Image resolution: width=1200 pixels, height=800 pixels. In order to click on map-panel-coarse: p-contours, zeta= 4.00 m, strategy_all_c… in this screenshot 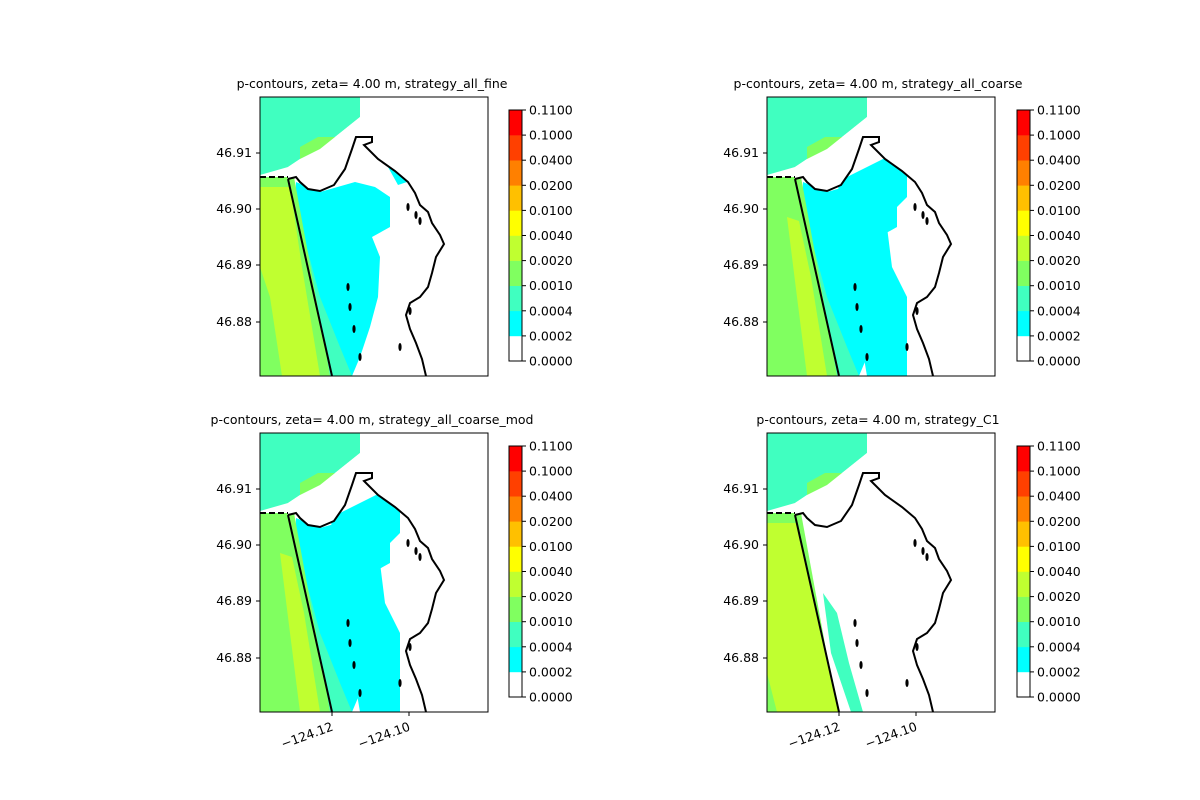, I will do `click(902, 226)`.